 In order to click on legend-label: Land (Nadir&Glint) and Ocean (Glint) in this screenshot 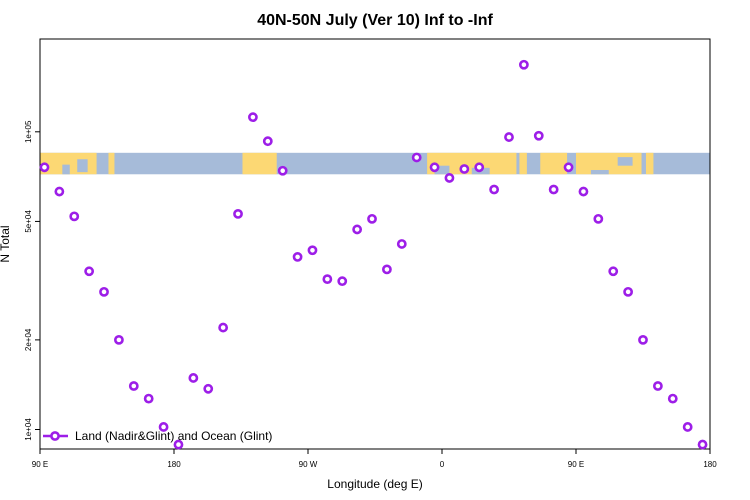, I will do `click(173, 436)`.